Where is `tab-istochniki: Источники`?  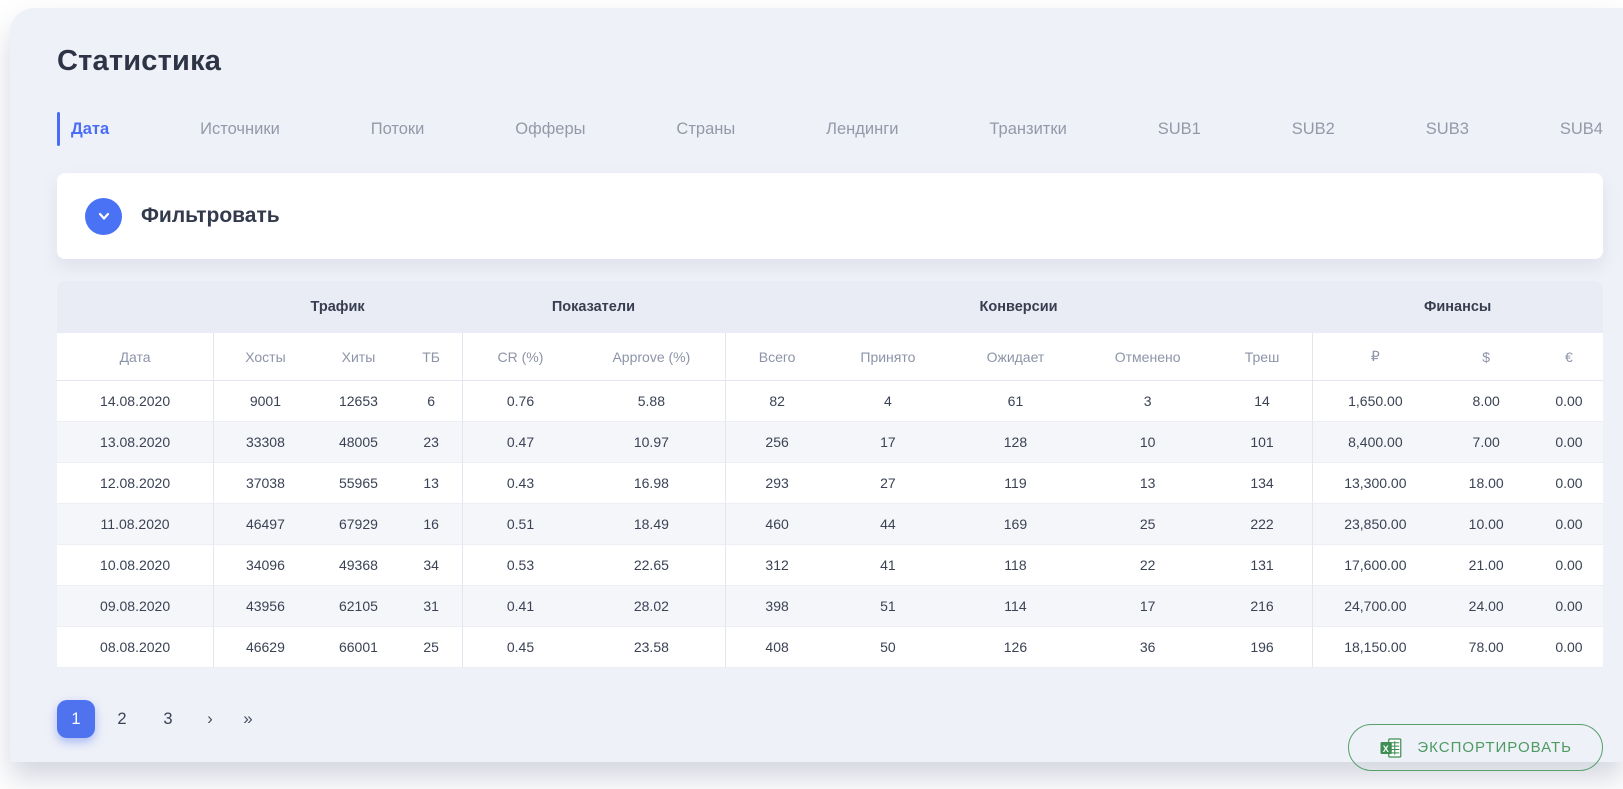 tab-istochniki: Источники is located at coordinates (240, 129).